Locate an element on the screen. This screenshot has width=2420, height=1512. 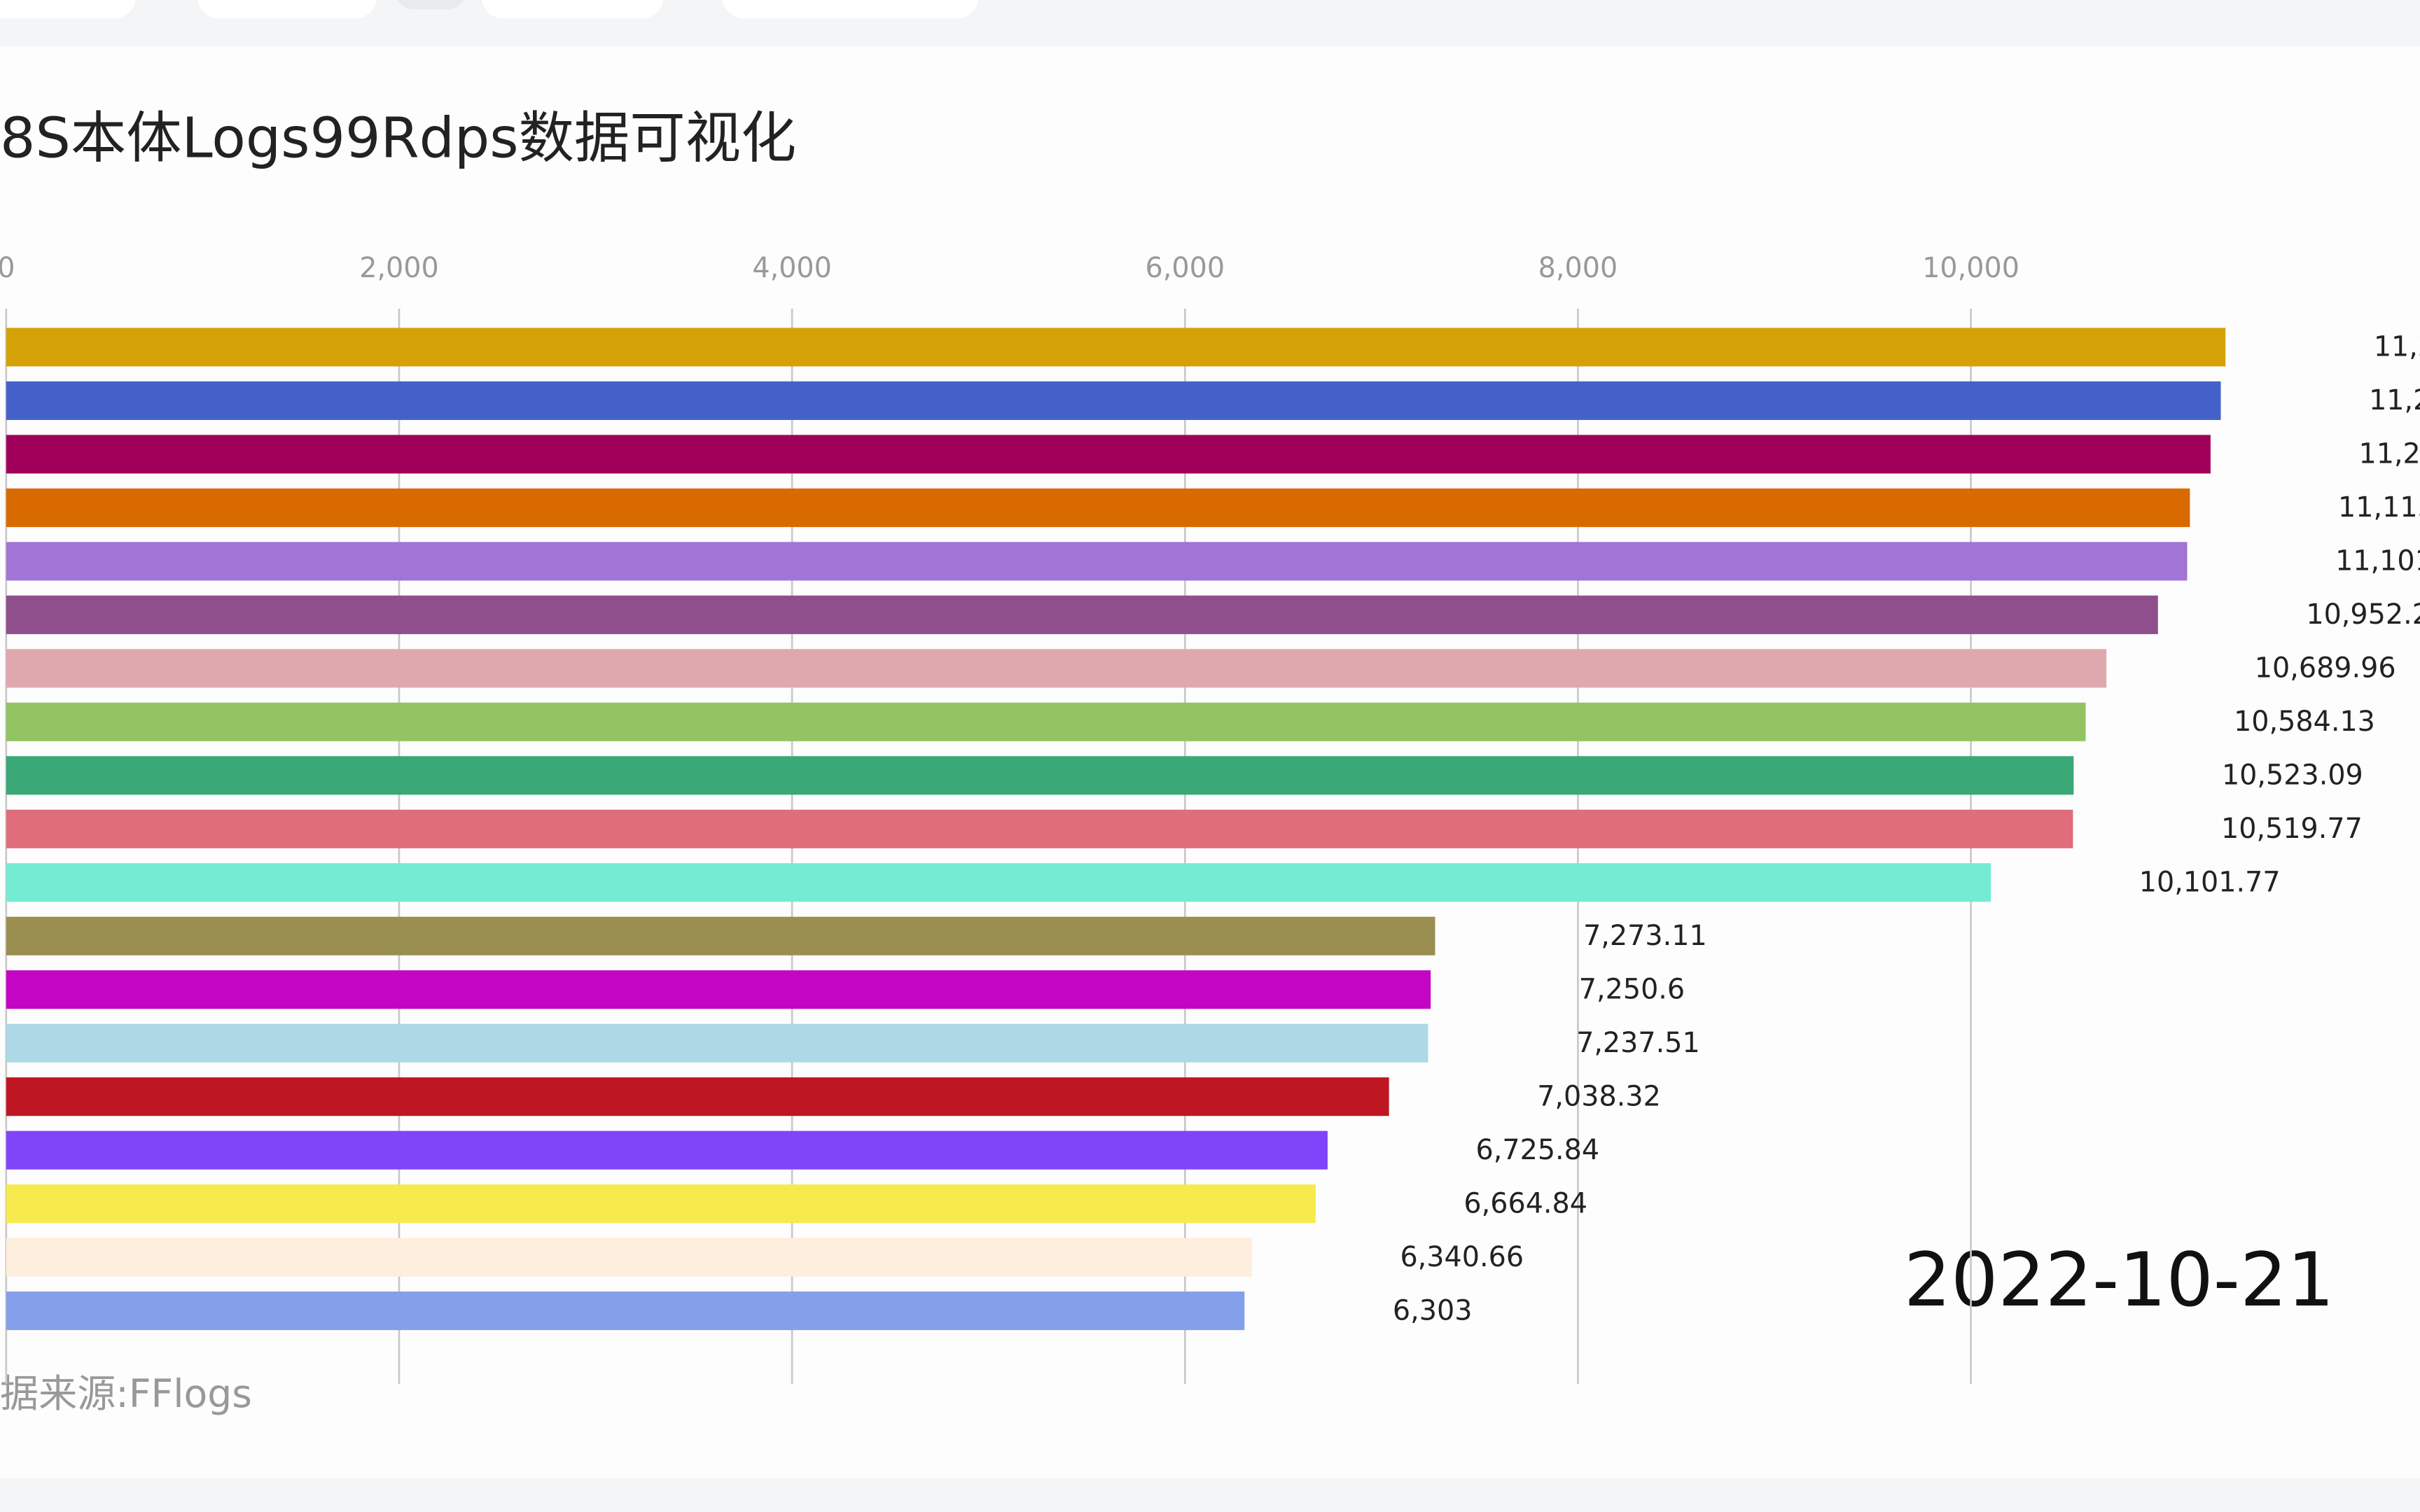
value-label: 6,725.84 is located at coordinates (1538, 1150).